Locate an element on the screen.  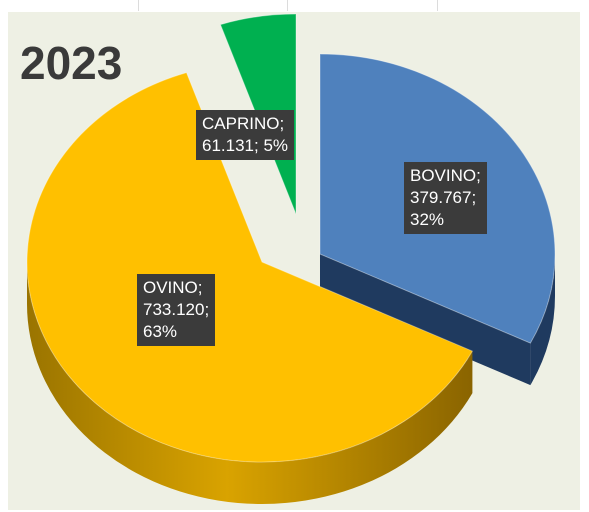
data-label-line: OVINO; is located at coordinates (173, 287).